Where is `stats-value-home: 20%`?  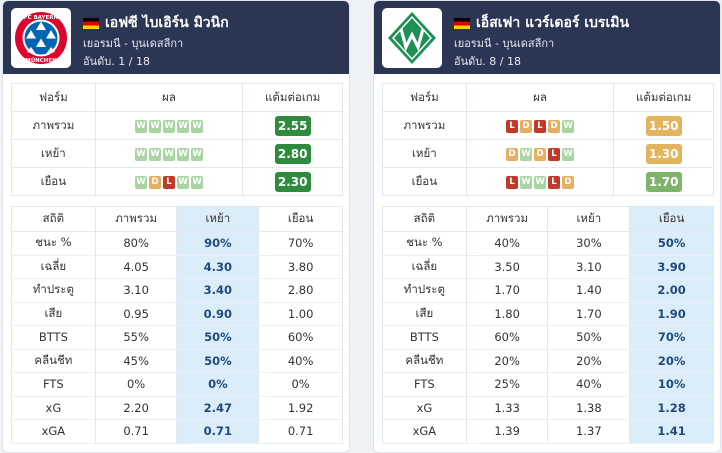
stats-value-home: 20% is located at coordinates (589, 361).